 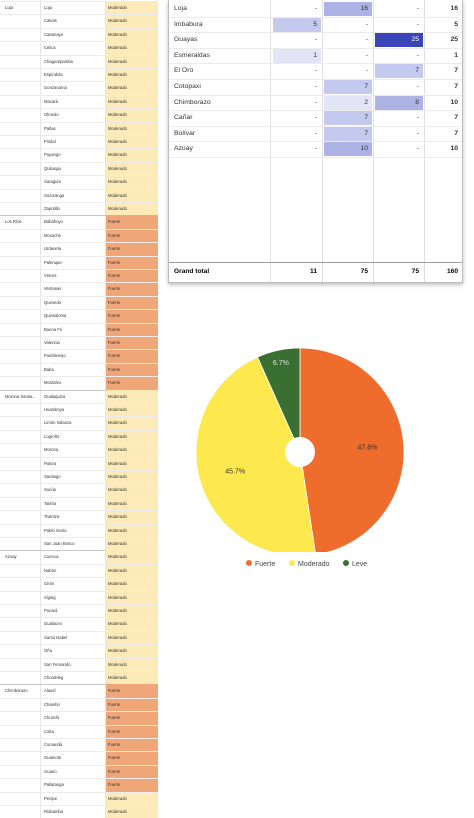 I want to click on canton-cell: Quilanga, so click(x=52, y=168).